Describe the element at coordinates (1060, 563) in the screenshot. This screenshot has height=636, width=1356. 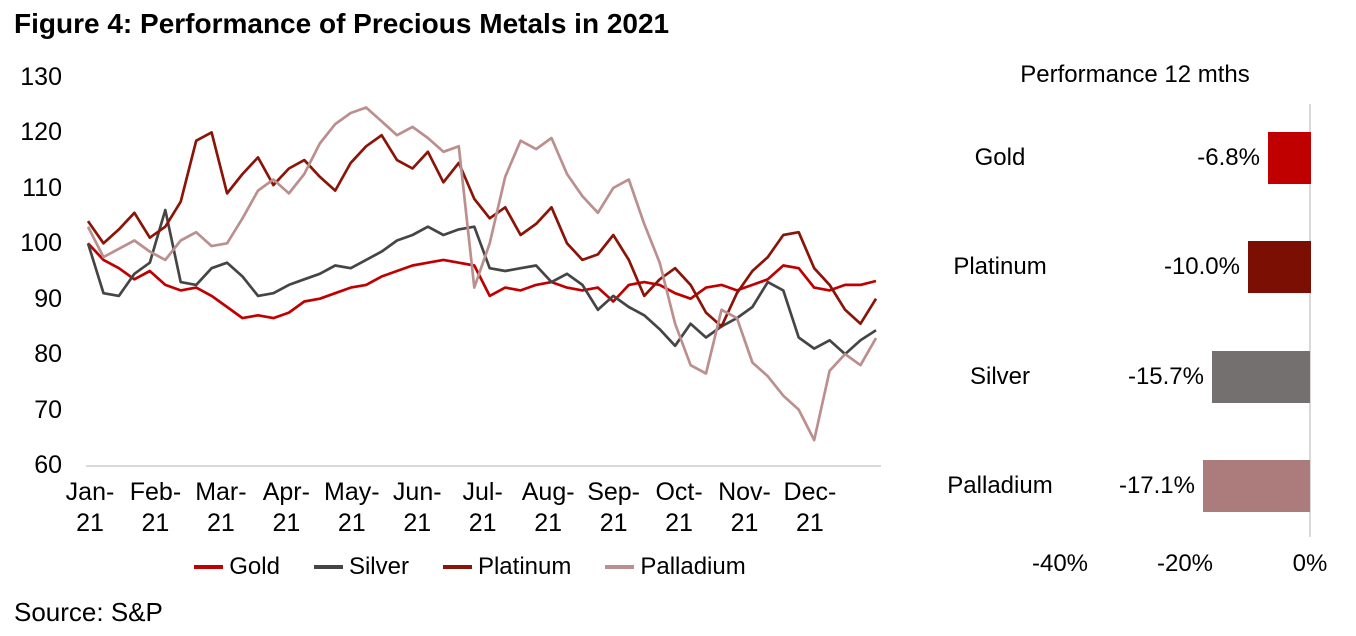
I see `bar-x-tick-label: -40%` at that location.